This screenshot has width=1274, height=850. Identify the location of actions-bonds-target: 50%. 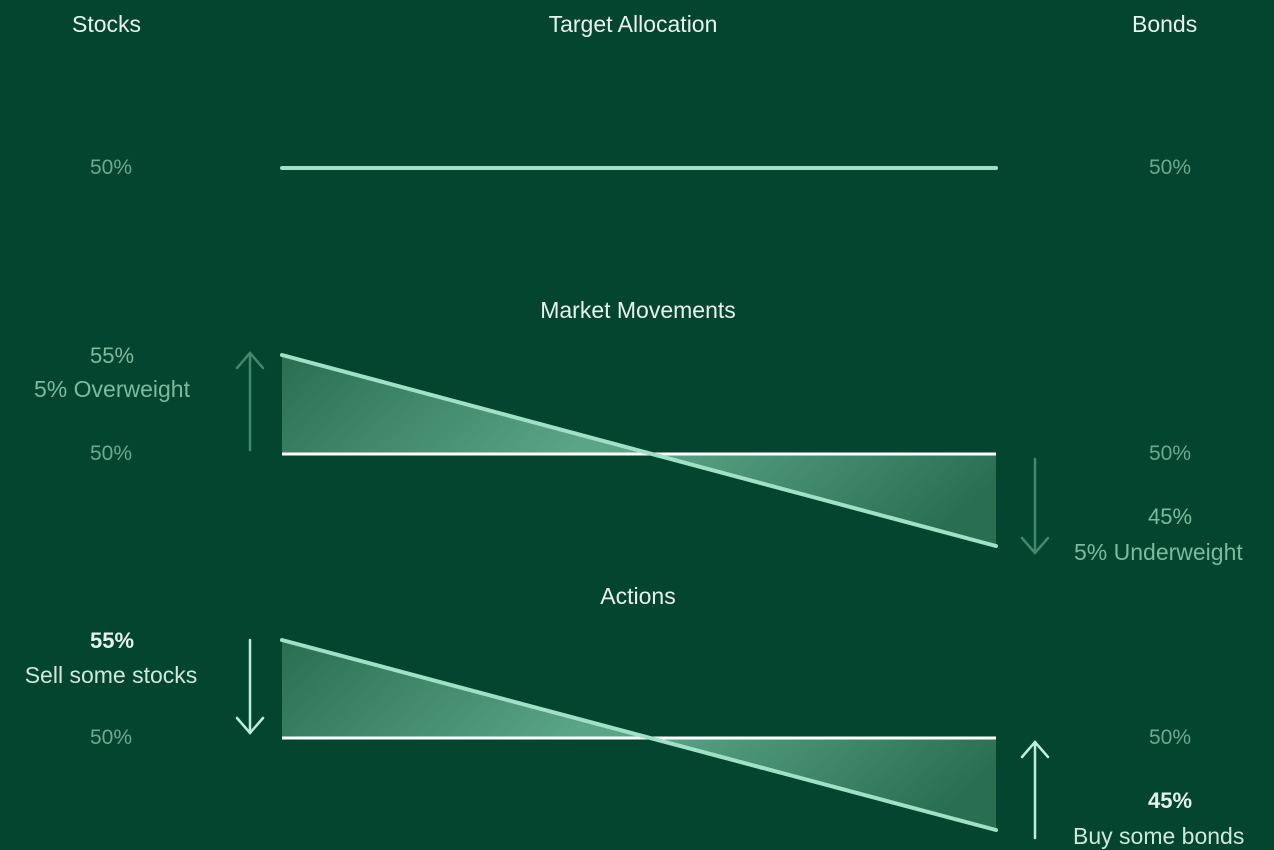
(1170, 737).